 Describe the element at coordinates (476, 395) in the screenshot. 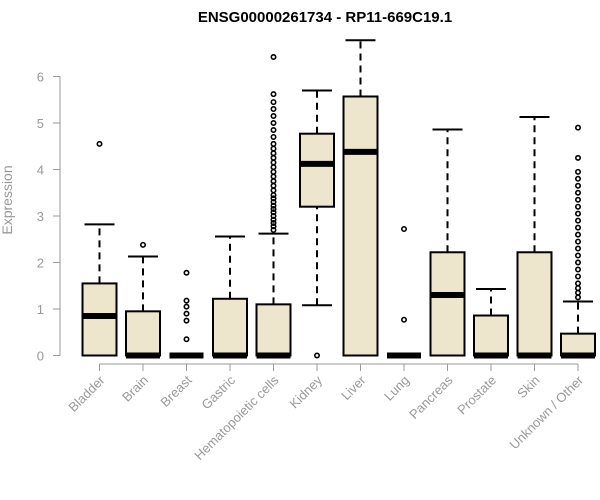

I see `x-tick-label: Prostate` at that location.